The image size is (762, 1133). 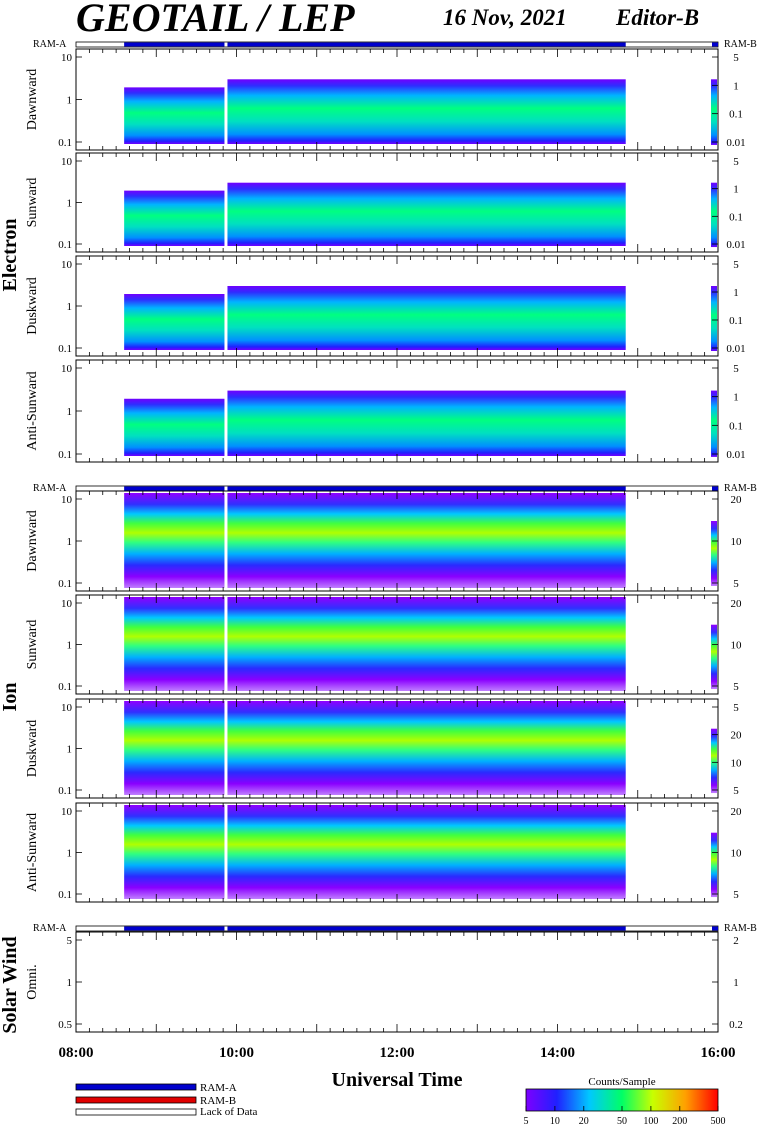 What do you see at coordinates (10, 697) in the screenshot?
I see `group-label: Ion` at bounding box center [10, 697].